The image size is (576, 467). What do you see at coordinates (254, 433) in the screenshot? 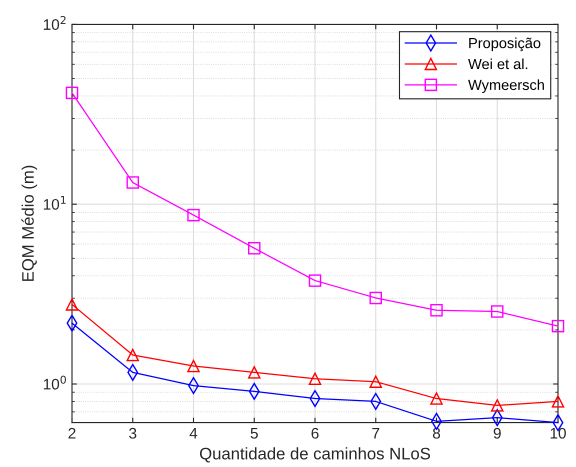
I see `x-tick-label: 5` at bounding box center [254, 433].